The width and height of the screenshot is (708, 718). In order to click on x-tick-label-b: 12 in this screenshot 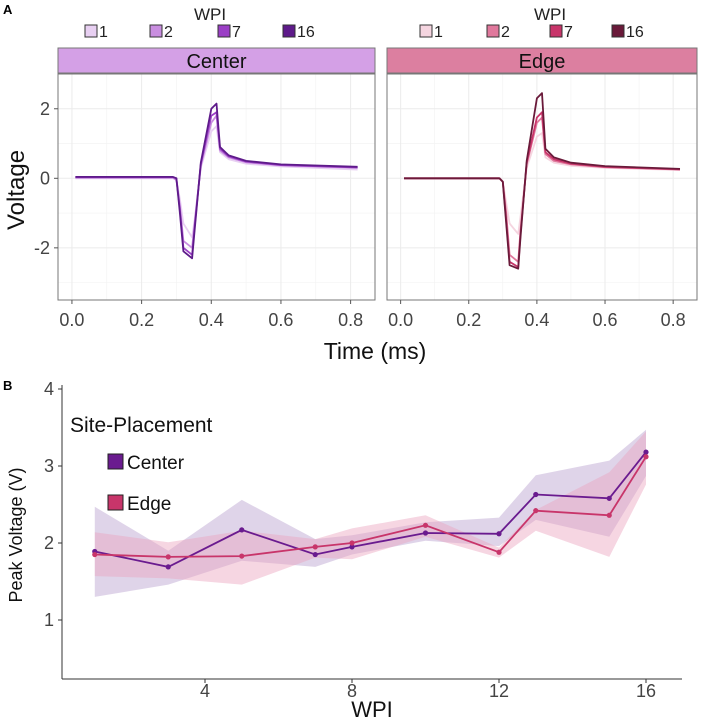, I will do `click(499, 691)`.